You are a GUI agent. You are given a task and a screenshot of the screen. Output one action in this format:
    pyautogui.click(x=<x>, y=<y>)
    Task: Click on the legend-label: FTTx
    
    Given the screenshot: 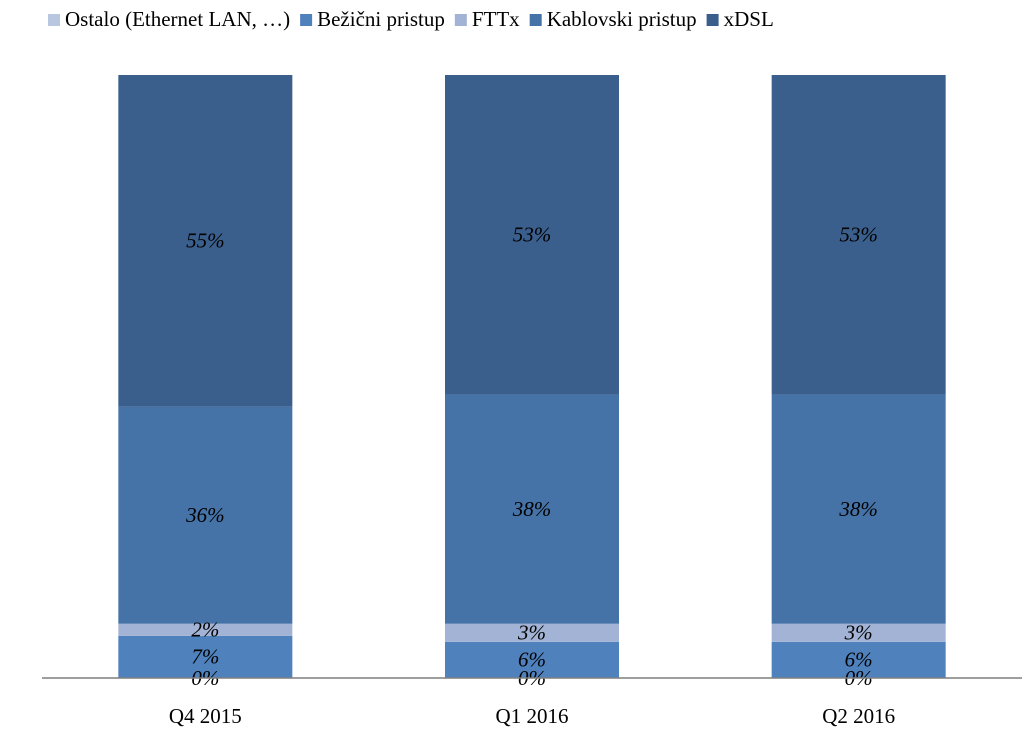 What is the action you would take?
    pyautogui.click(x=496, y=19)
    